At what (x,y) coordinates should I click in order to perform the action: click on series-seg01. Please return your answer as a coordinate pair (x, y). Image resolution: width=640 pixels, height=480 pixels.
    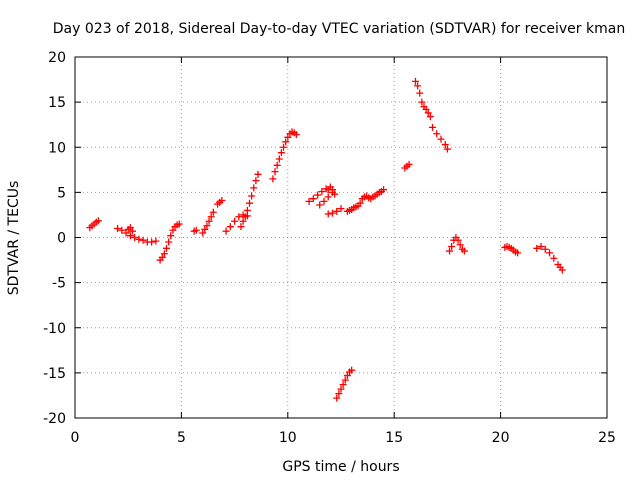
    Looking at the image, I should click on (94, 224).